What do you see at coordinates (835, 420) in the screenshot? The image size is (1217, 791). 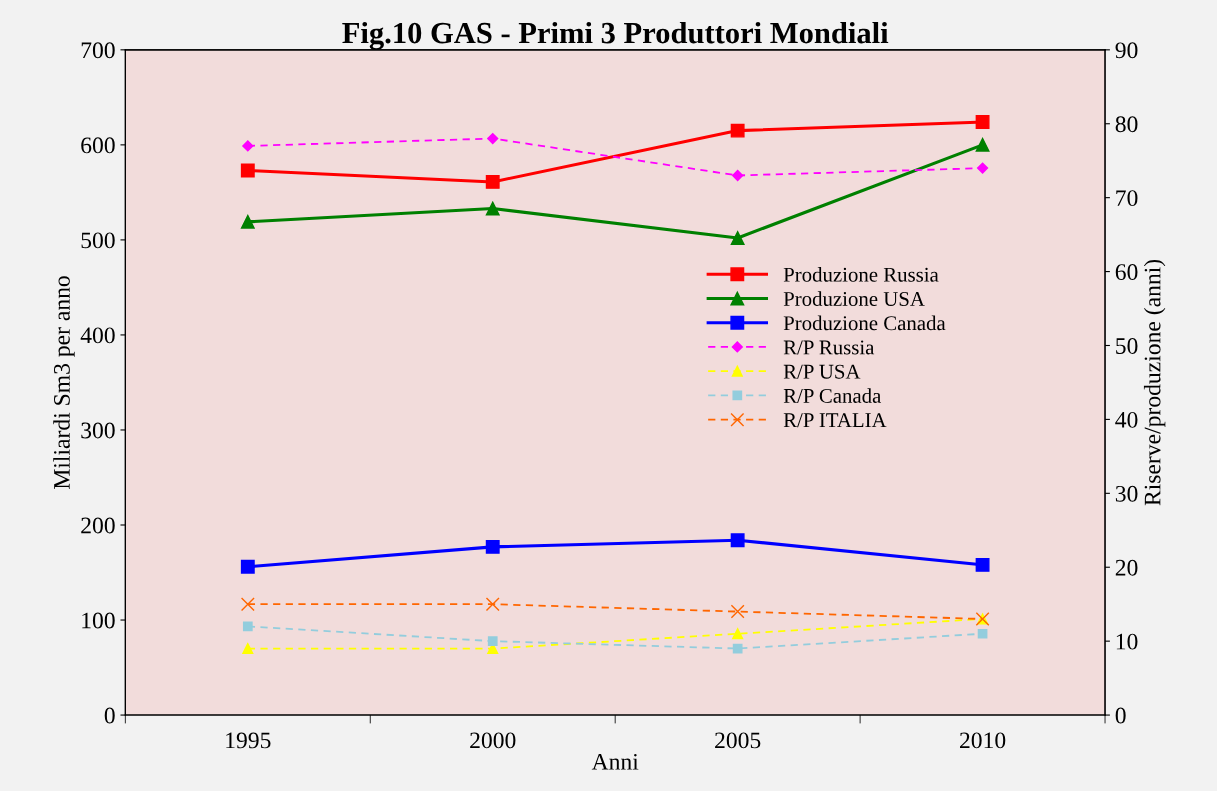 I see `legend-label: R/P ITALIA` at bounding box center [835, 420].